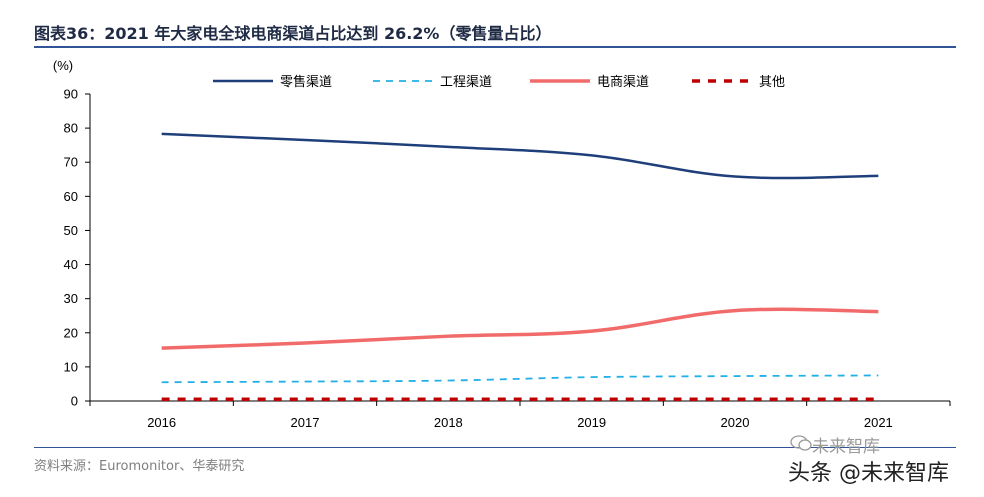  I want to click on y-tick-label: 30, so click(71, 298).